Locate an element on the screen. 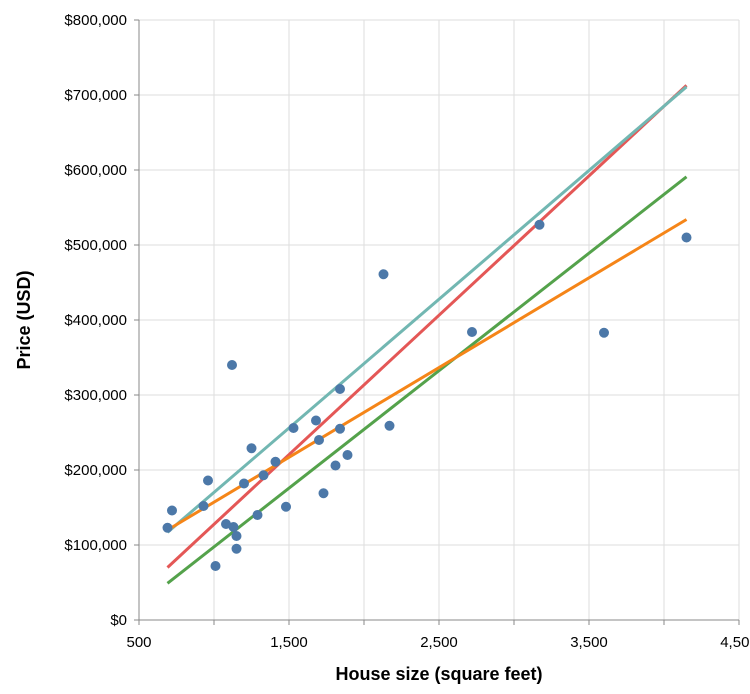 This screenshot has height=694, width=750. x-tick-label: 4,500 is located at coordinates (735, 642).